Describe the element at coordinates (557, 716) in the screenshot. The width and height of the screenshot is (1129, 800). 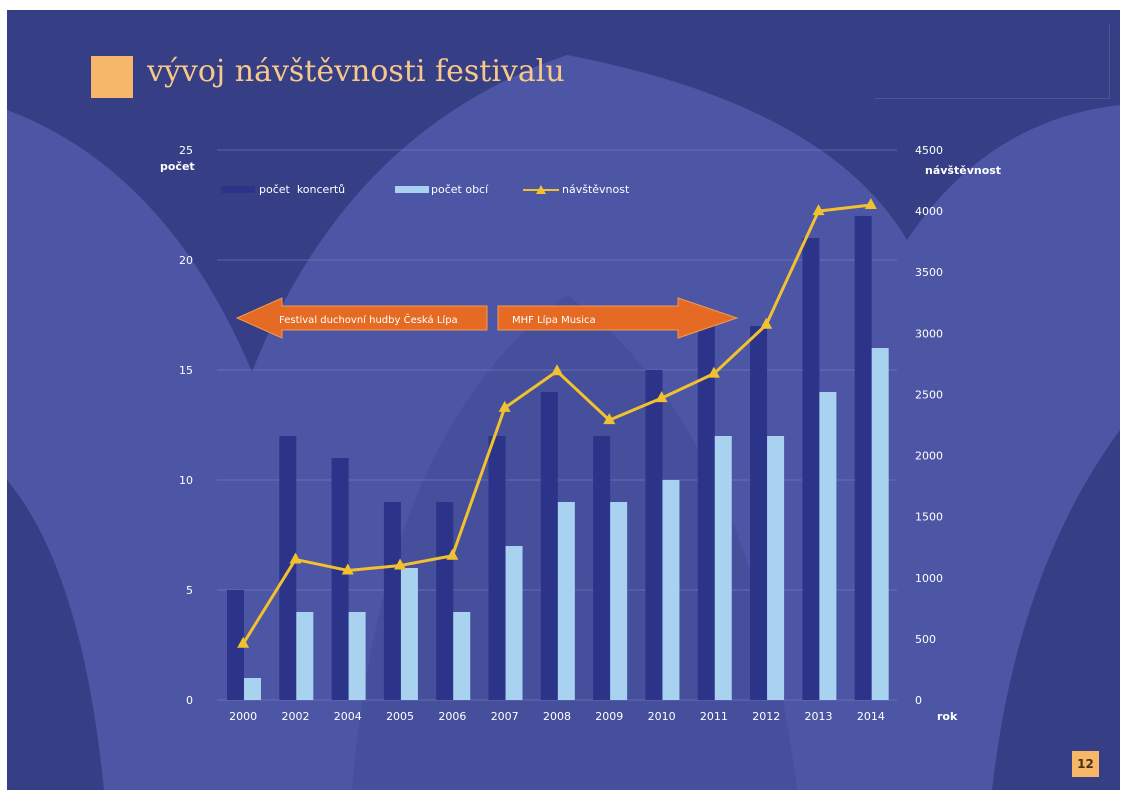
I see `x-tick-label: 2008` at that location.